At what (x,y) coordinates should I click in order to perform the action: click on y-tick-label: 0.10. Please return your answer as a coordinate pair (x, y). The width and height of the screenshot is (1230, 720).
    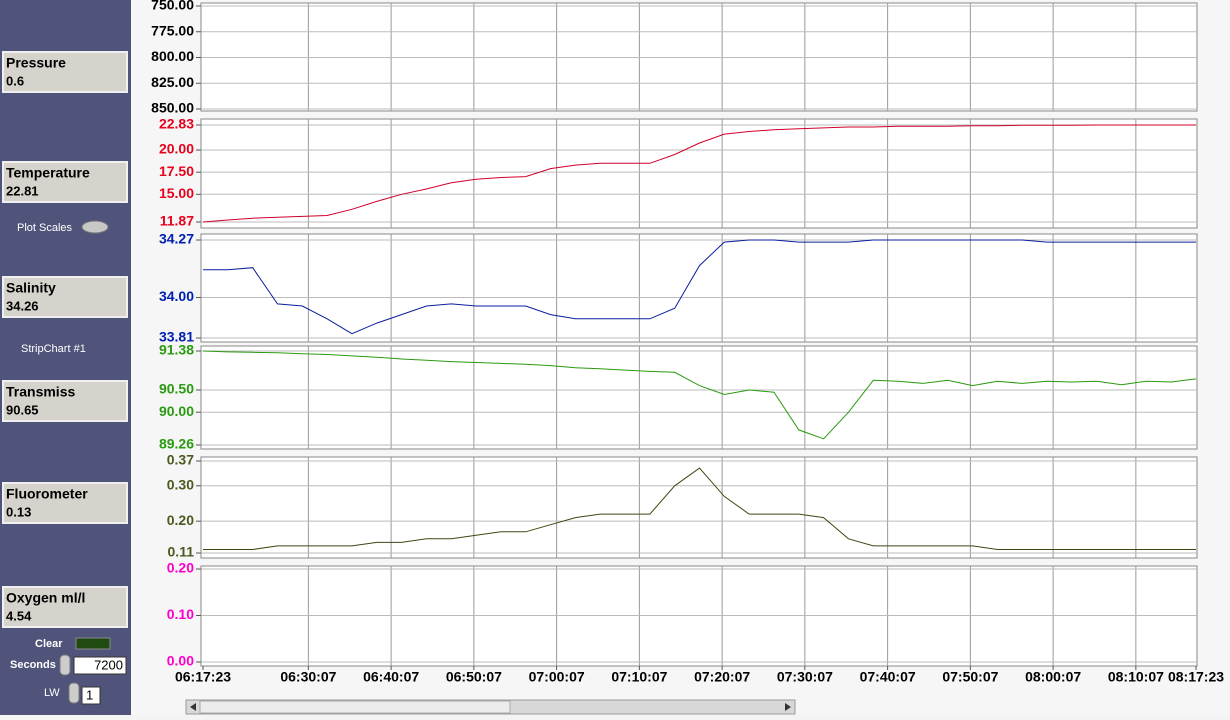
    Looking at the image, I should click on (180, 614).